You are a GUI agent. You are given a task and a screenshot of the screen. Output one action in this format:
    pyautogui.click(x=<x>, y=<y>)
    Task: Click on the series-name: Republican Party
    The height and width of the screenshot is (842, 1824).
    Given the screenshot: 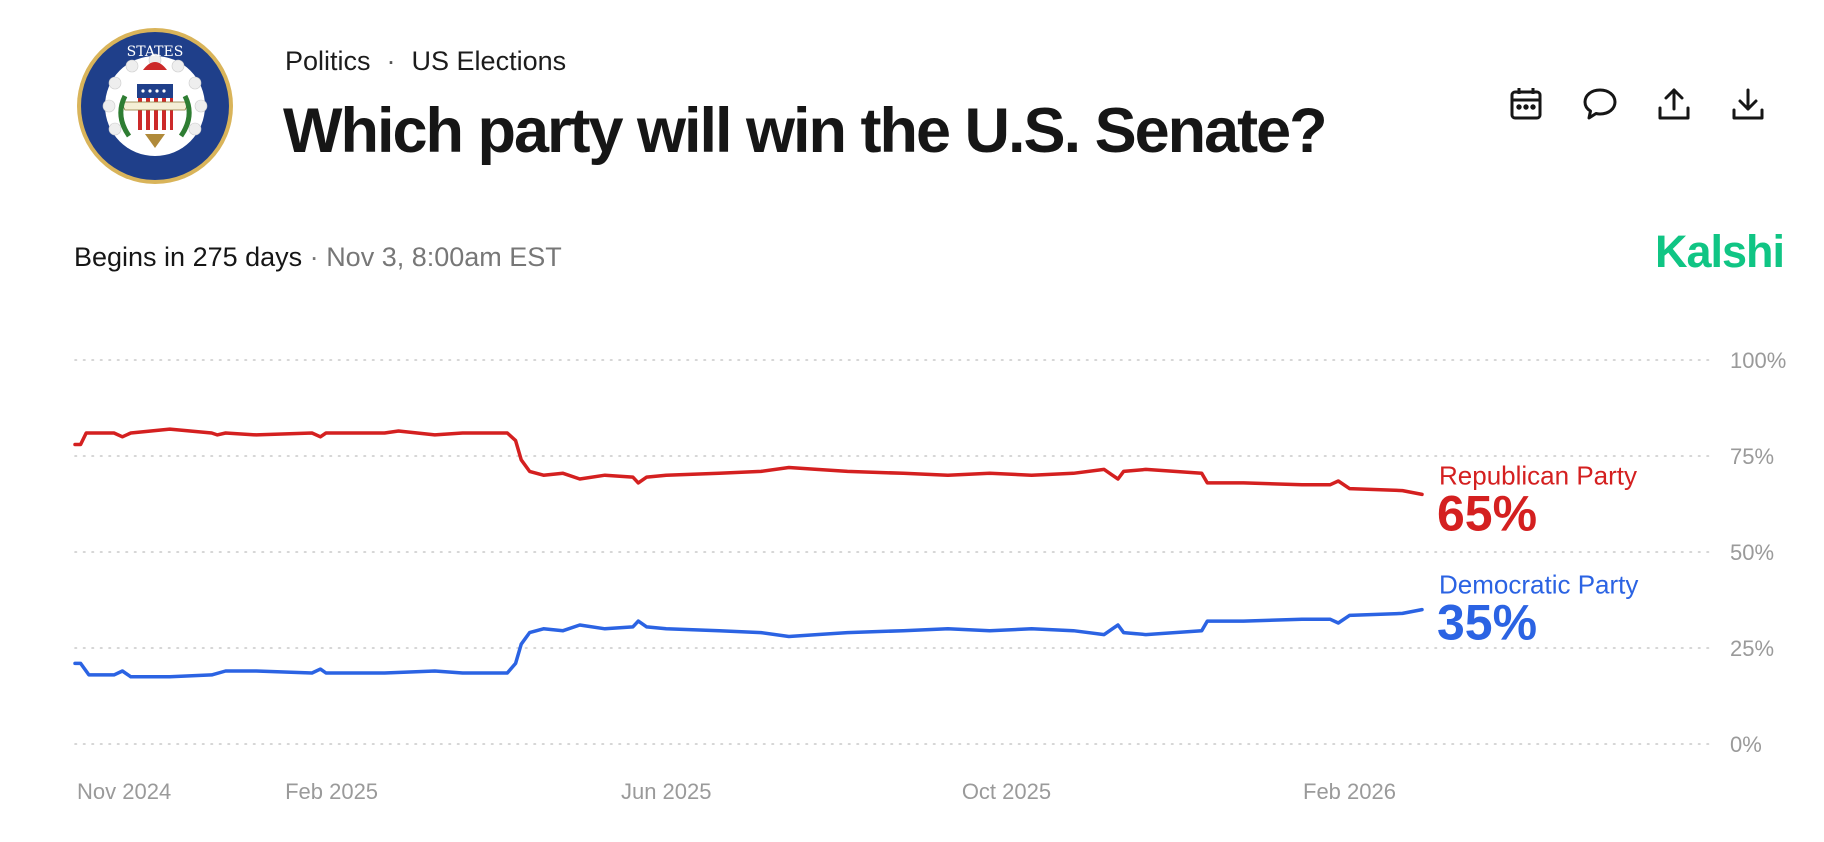 What is the action you would take?
    pyautogui.click(x=1538, y=475)
    